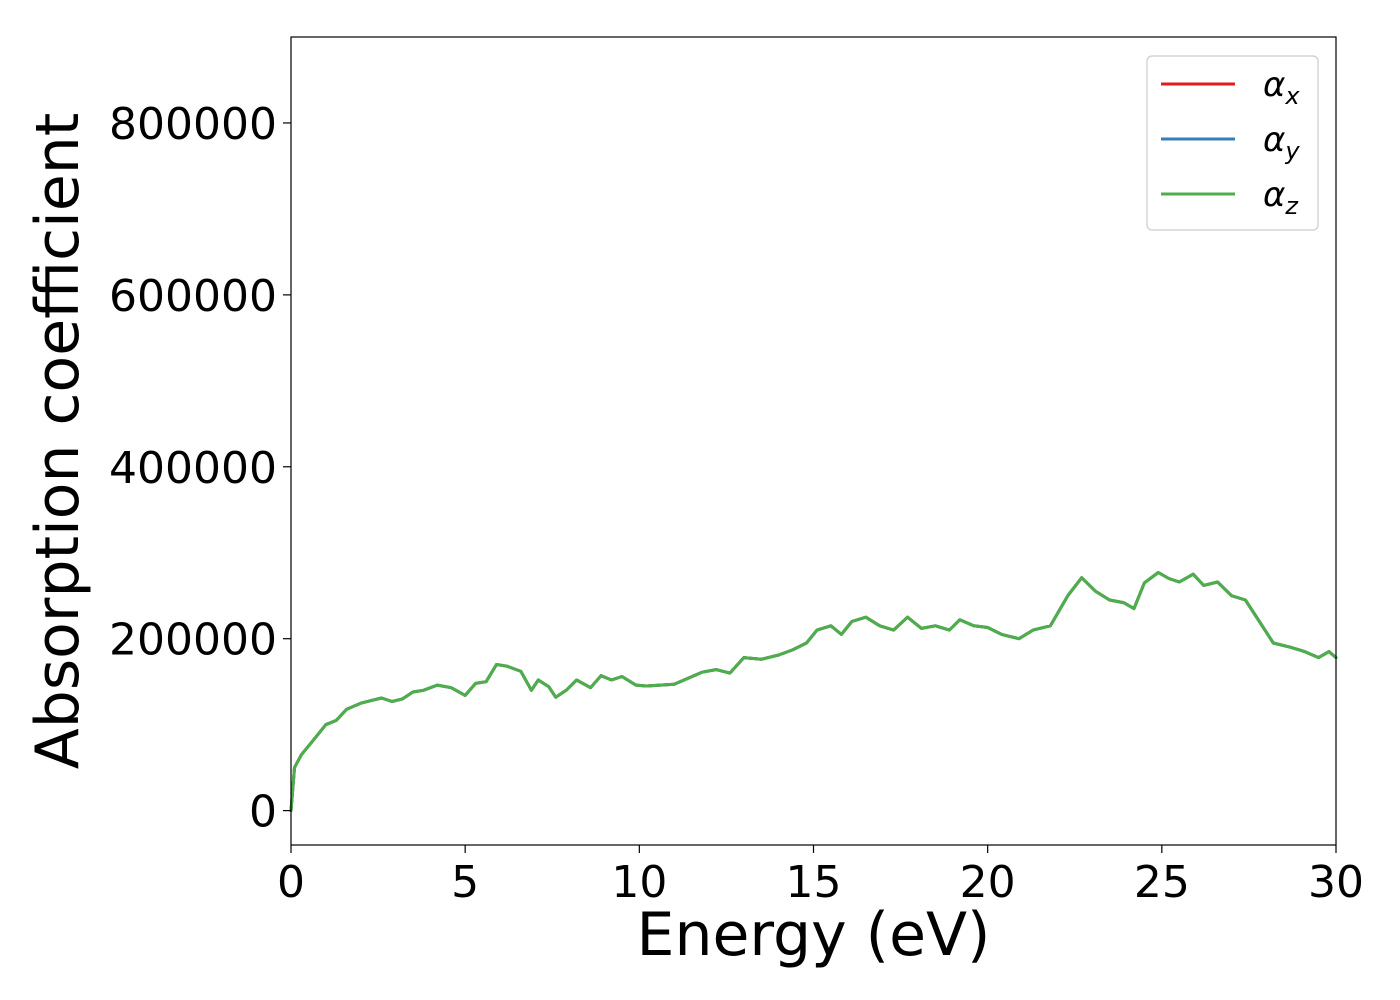 The width and height of the screenshot is (1400, 1000). Describe the element at coordinates (1292, 151) in the screenshot. I see `legend-subscript: y` at that location.